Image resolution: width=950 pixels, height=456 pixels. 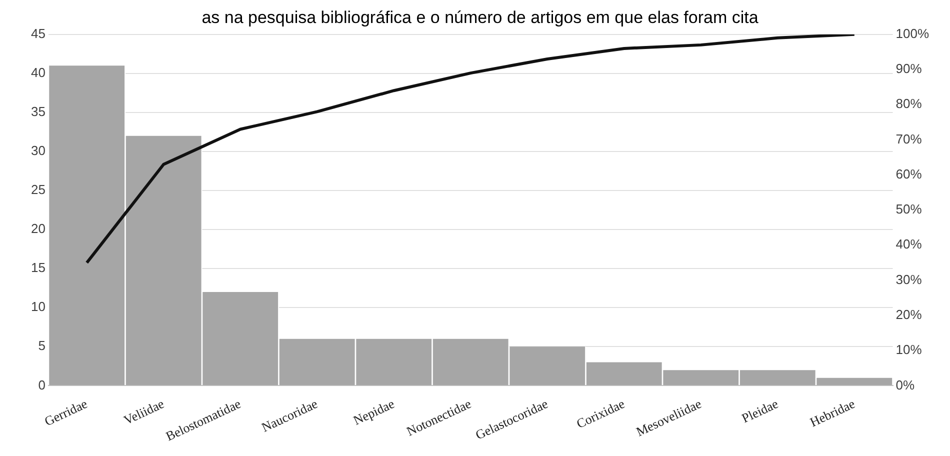 What do you see at coordinates (909, 174) in the screenshot?
I see `y2-tick-label: 60%` at bounding box center [909, 174].